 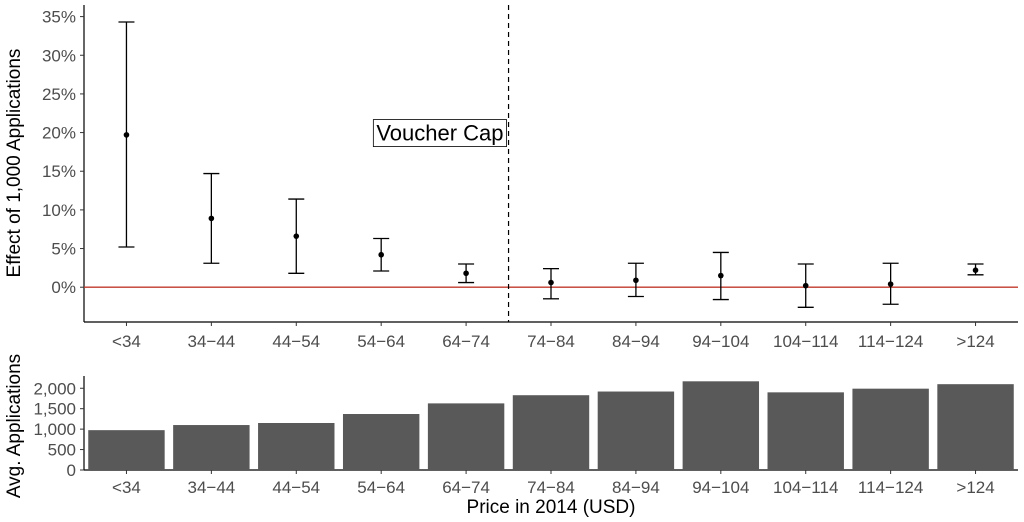 I want to click on top-x-tick-label: 44−54, so click(x=296, y=341).